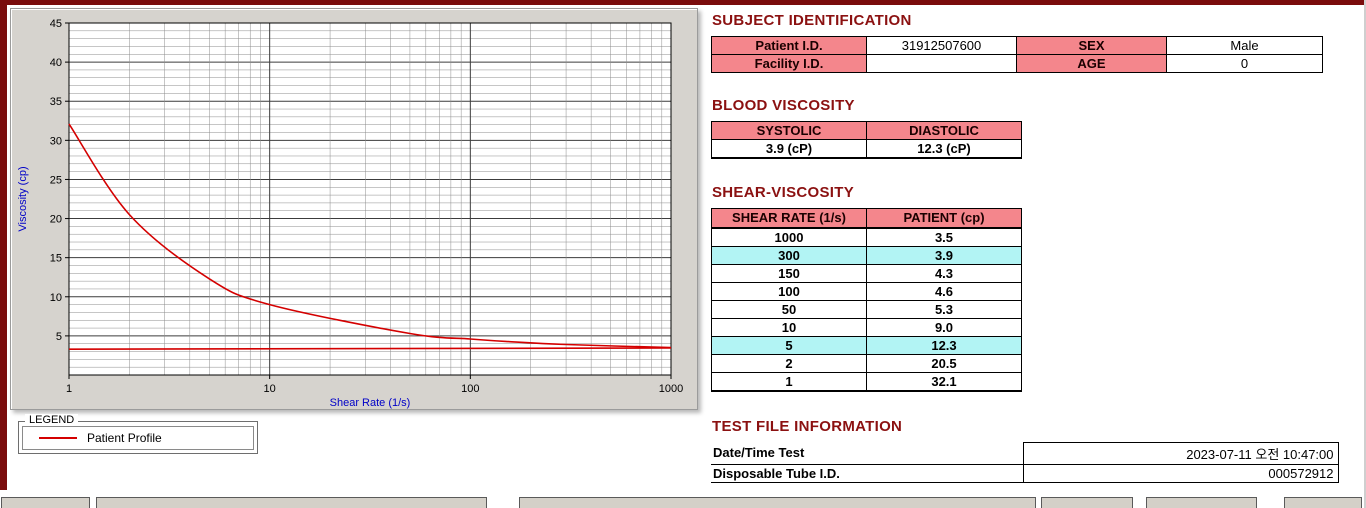 This screenshot has width=1366, height=508. What do you see at coordinates (783, 192) in the screenshot?
I see `shear-viscosity-heading: SHEAR-VISCOSITY` at bounding box center [783, 192].